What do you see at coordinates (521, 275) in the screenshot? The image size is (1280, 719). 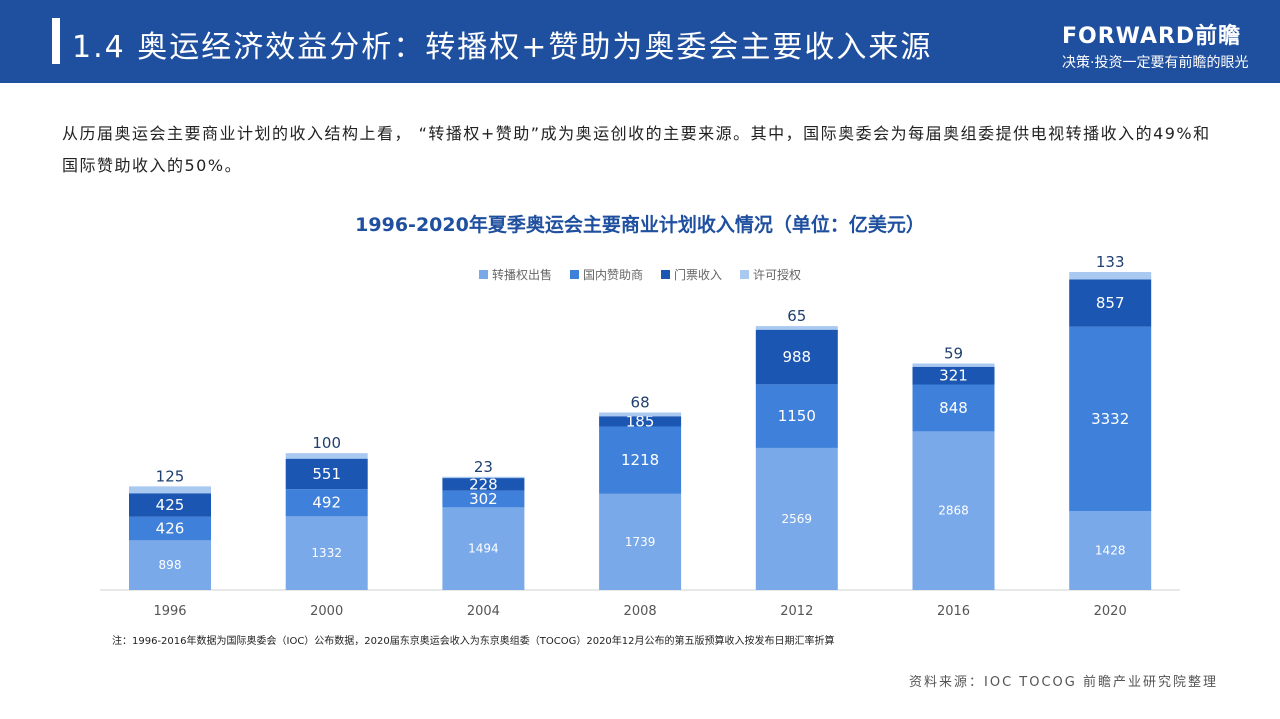 I see `legend-label: 转播权出售` at bounding box center [521, 275].